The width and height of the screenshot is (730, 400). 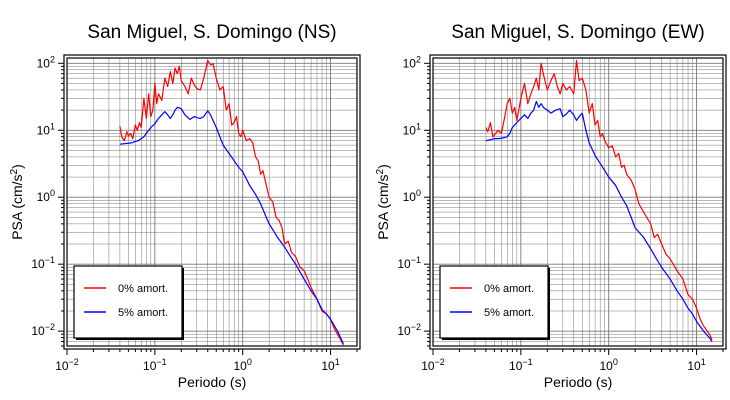 What do you see at coordinates (211, 32) in the screenshot?
I see `chart-title: San Miguel, S. Domingo (NS)` at bounding box center [211, 32].